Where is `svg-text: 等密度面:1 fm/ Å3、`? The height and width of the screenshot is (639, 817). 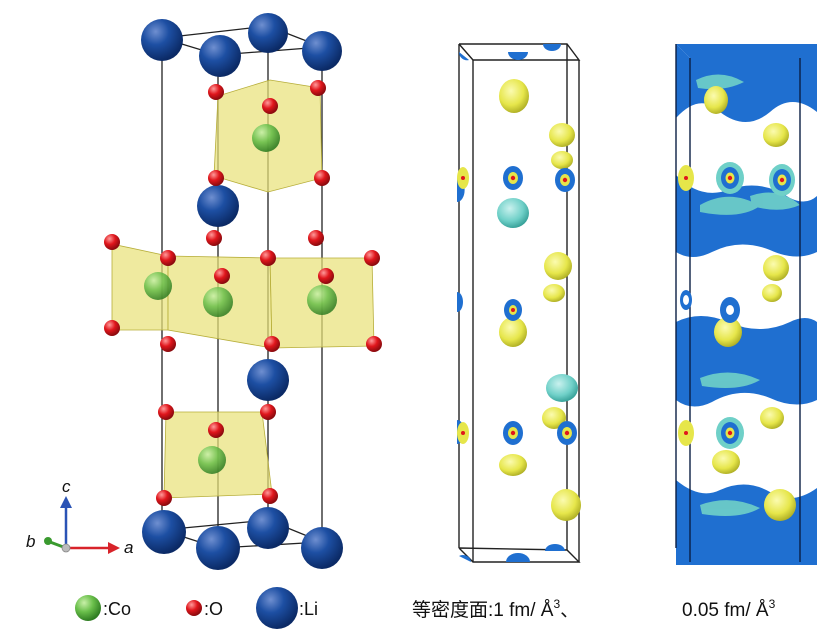
svg-text: 等密度面:1 fm/ Å3、 is located at coordinates (495, 609).